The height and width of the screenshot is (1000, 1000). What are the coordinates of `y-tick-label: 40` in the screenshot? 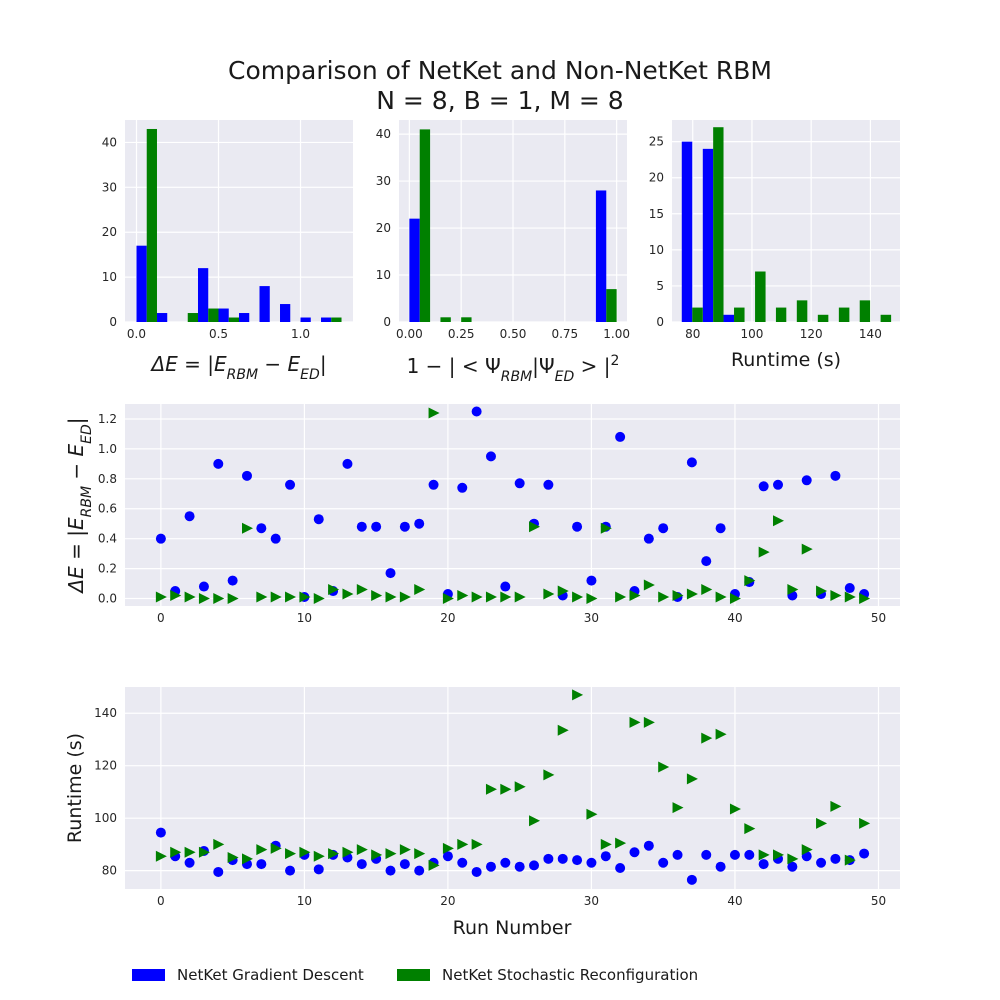 It's located at (383, 134).